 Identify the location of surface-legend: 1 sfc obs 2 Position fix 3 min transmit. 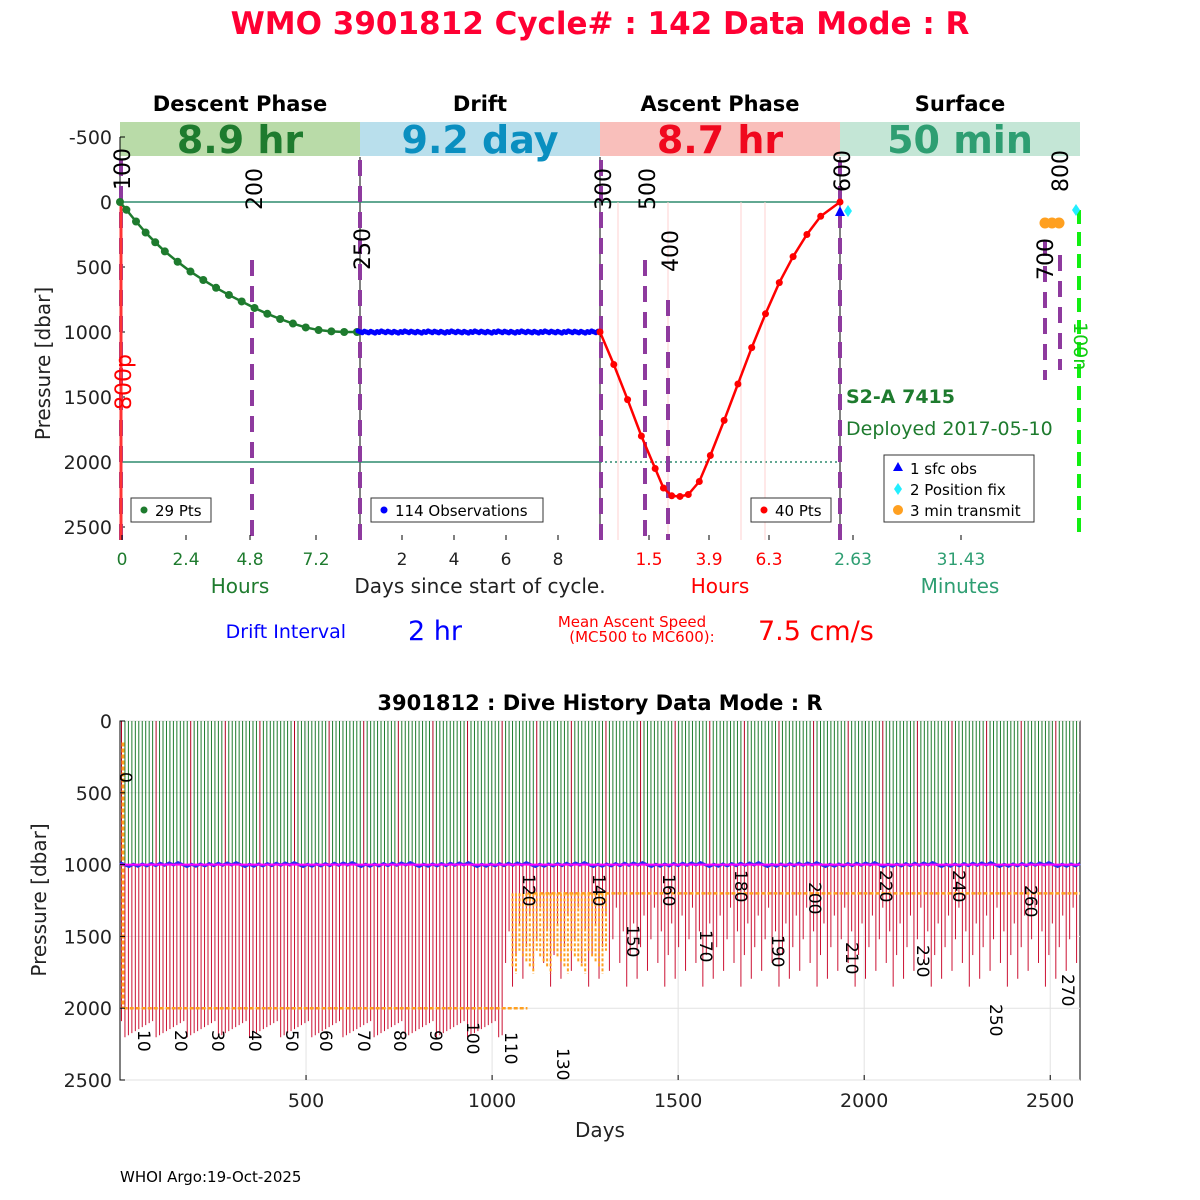
(959, 488).